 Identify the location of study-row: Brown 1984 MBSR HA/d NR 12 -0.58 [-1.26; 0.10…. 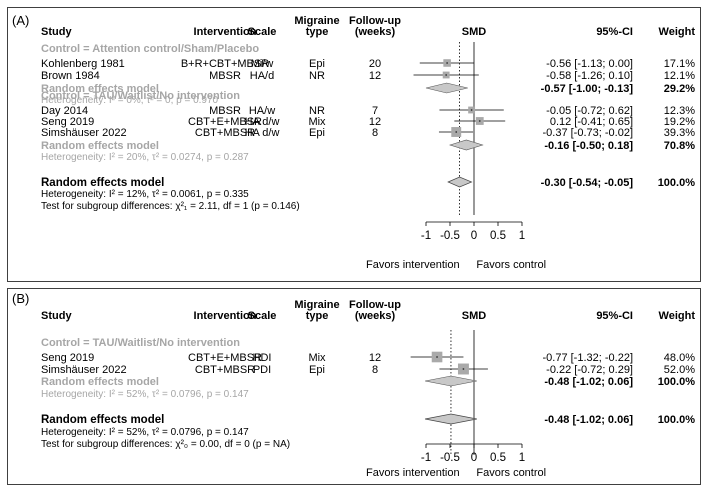
(368, 76).